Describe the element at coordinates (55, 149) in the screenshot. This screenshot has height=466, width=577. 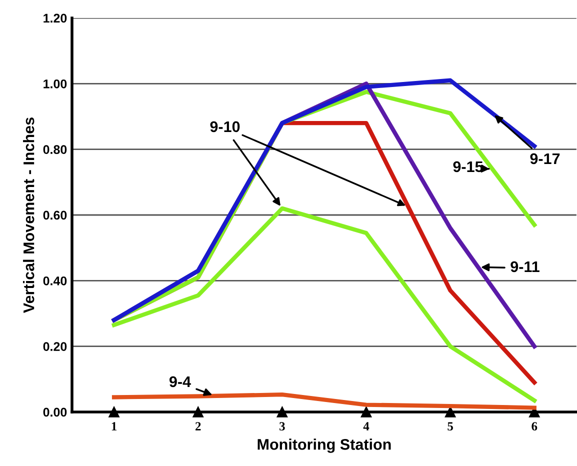
I see `y-tick-label: 0.80` at that location.